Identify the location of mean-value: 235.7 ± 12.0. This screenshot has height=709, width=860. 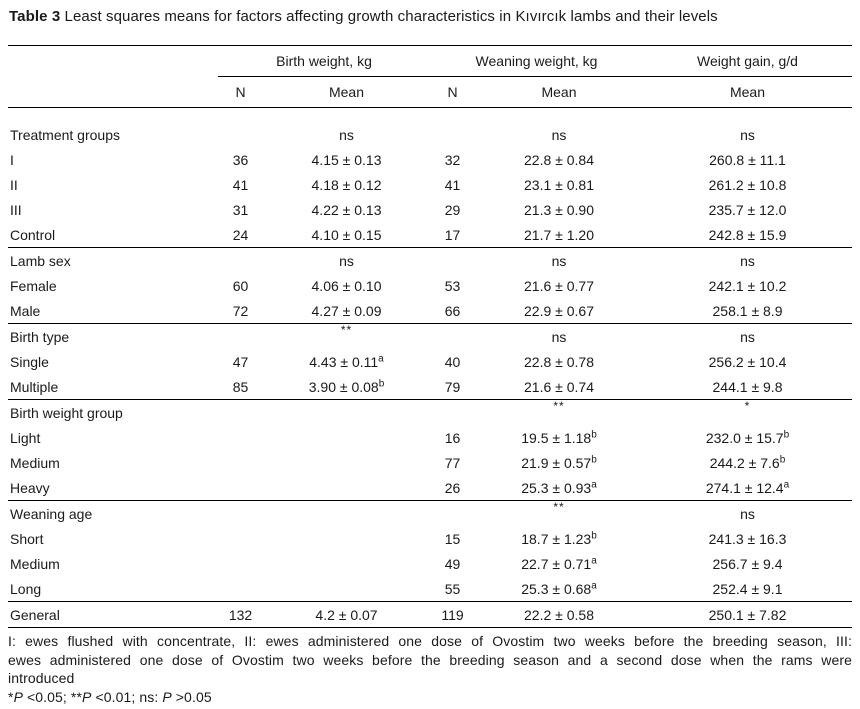
(747, 209).